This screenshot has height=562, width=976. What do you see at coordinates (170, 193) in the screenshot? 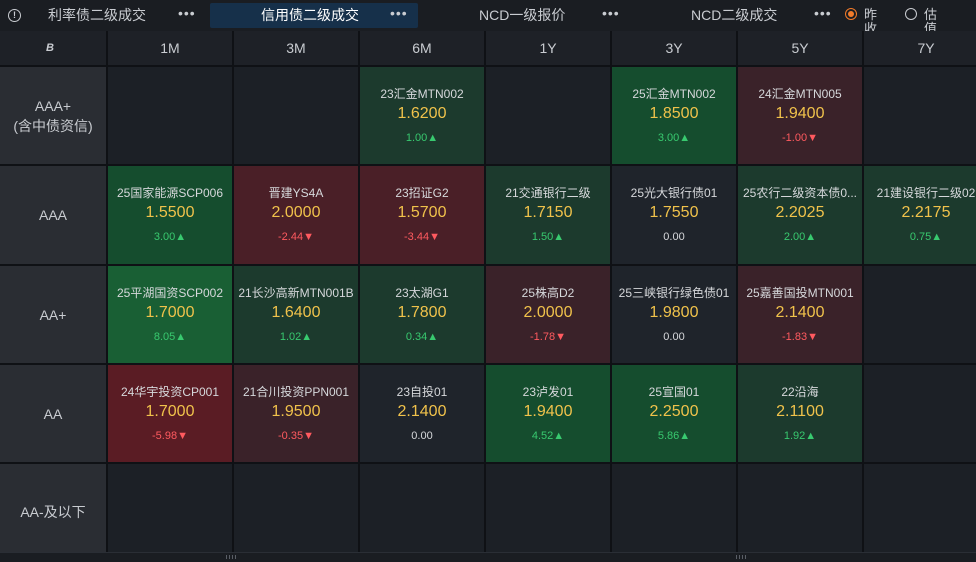
I see `bond-name: 25国家能源SCP006` at bounding box center [170, 193].